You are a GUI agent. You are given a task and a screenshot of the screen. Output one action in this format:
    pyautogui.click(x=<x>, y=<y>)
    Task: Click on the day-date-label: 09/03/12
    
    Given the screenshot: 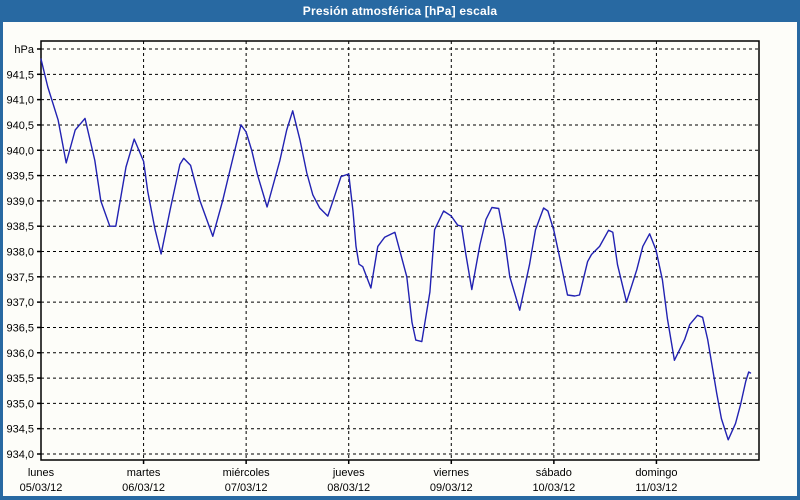 What is the action you would take?
    pyautogui.click(x=451, y=488)
    